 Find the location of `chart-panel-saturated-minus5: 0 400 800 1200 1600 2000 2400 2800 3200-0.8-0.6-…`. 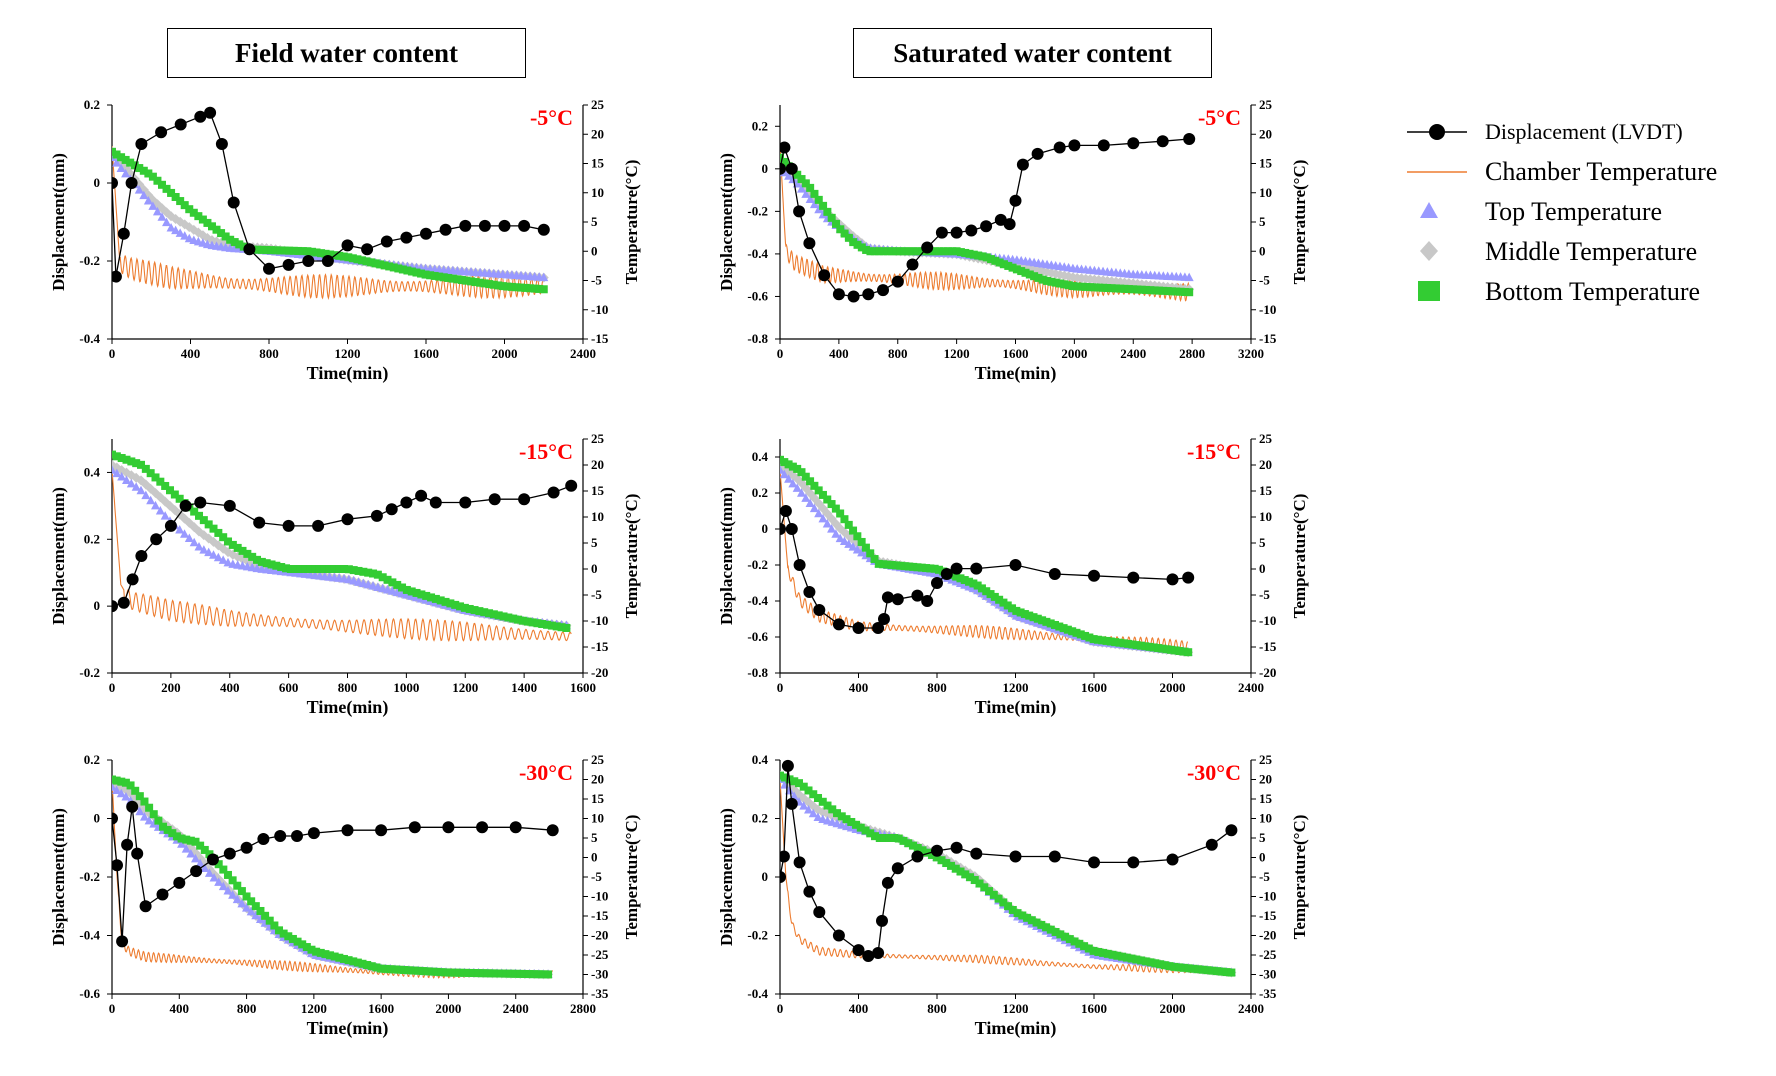

chart-panel-saturated-minus5: 0 400 800 1200 1600 2000 2400 2800 3200-0.8-0.6-… is located at coordinates (1013, 240).